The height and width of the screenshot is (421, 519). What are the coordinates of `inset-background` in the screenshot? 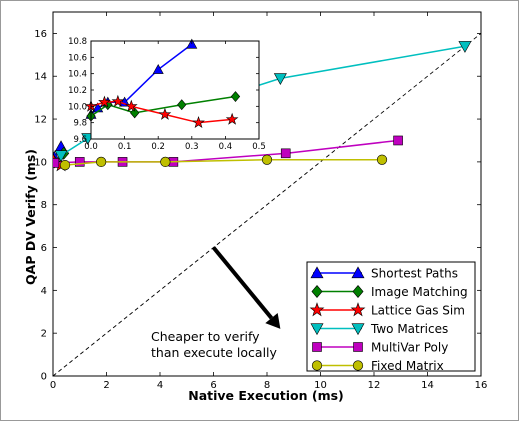 It's located at (175, 90).